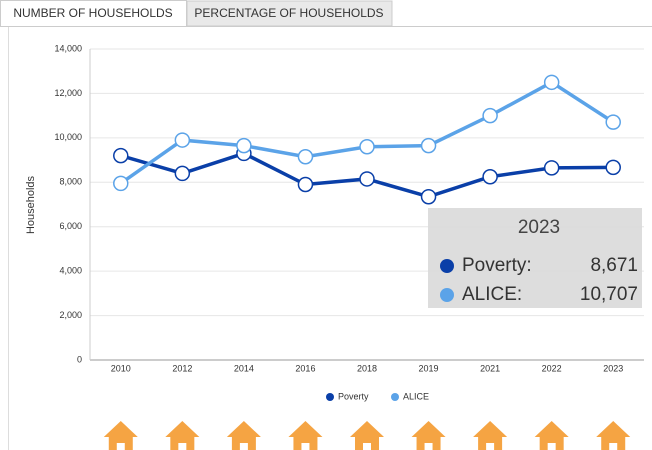 This screenshot has width=652, height=450. Describe the element at coordinates (539, 227) in the screenshot. I see `tooltip-title: 2023` at that location.